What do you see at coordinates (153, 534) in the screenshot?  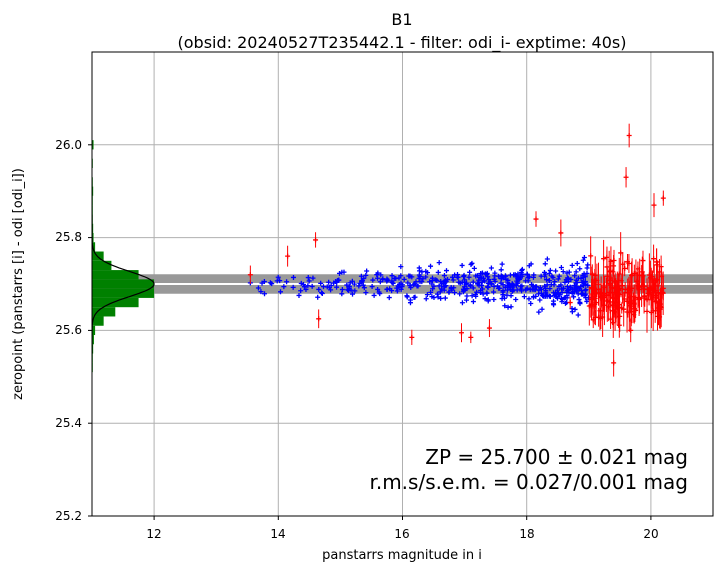 I see `x-tick-label: 12` at bounding box center [153, 534].